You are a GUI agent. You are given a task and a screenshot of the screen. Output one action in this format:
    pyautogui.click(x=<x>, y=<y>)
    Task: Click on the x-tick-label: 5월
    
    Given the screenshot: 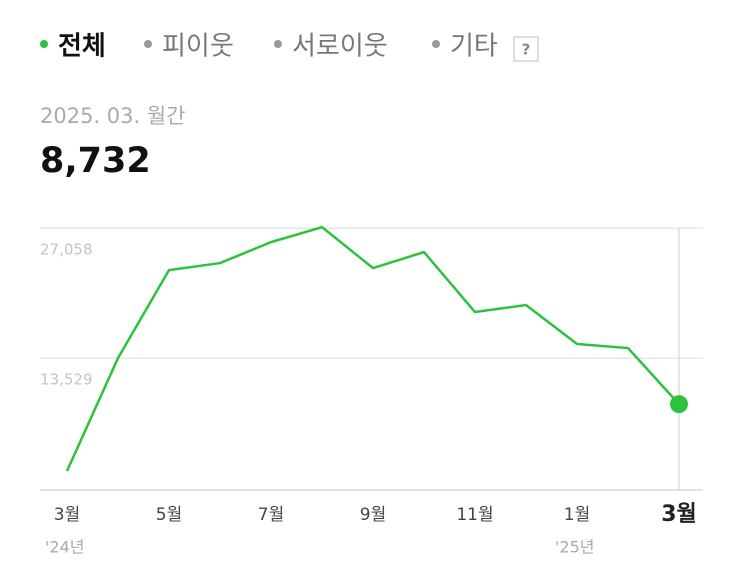 What is the action you would take?
    pyautogui.click(x=169, y=515)
    